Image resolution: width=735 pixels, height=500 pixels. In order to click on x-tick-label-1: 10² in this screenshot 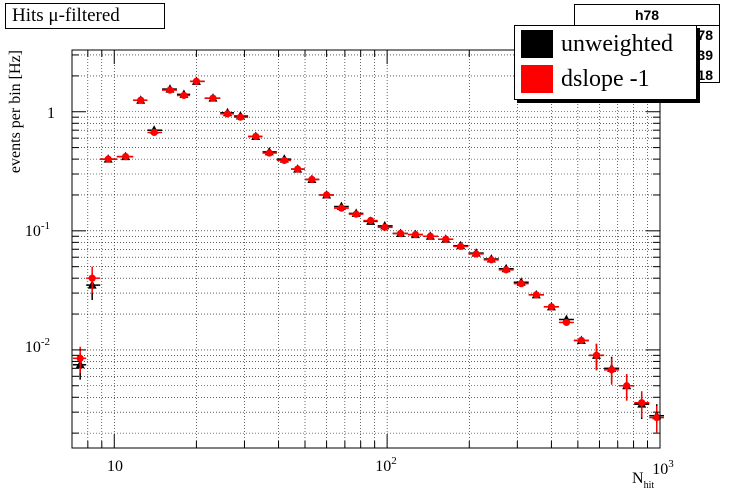, I will do `click(386, 465)`.